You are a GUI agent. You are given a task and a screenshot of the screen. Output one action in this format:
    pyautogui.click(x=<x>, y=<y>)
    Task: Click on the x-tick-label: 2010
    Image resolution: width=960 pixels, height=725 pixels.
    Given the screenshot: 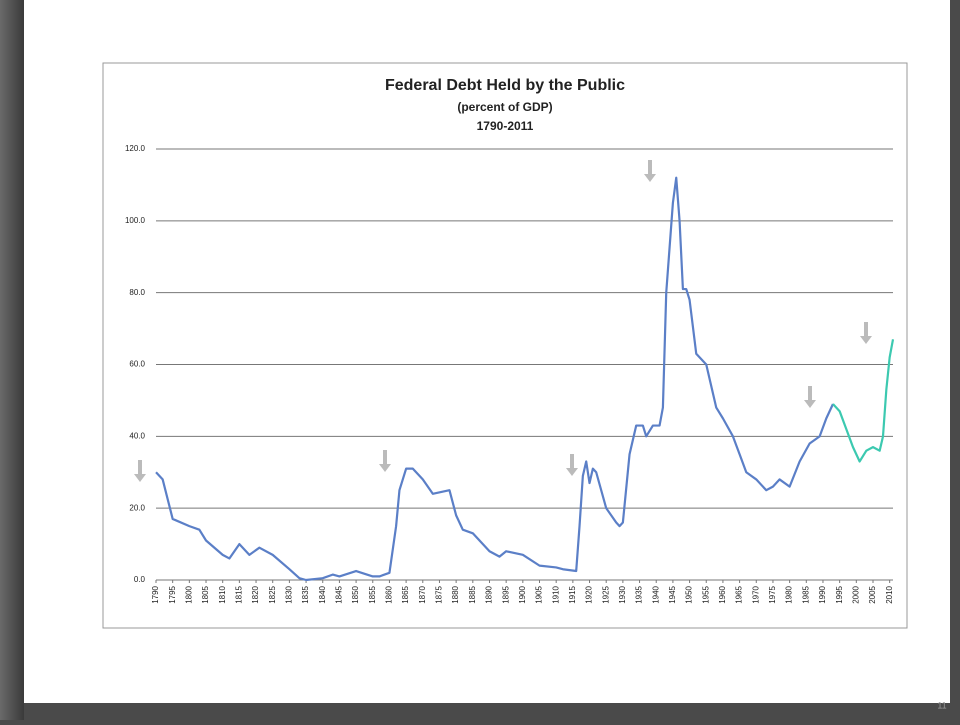 What is the action you would take?
    pyautogui.click(x=889, y=594)
    